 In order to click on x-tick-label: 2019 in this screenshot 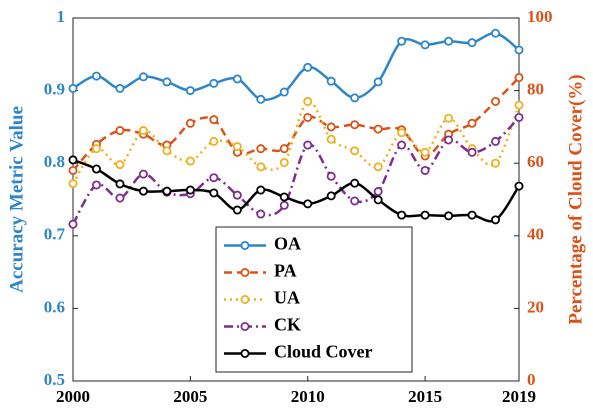, I will do `click(519, 396)`.